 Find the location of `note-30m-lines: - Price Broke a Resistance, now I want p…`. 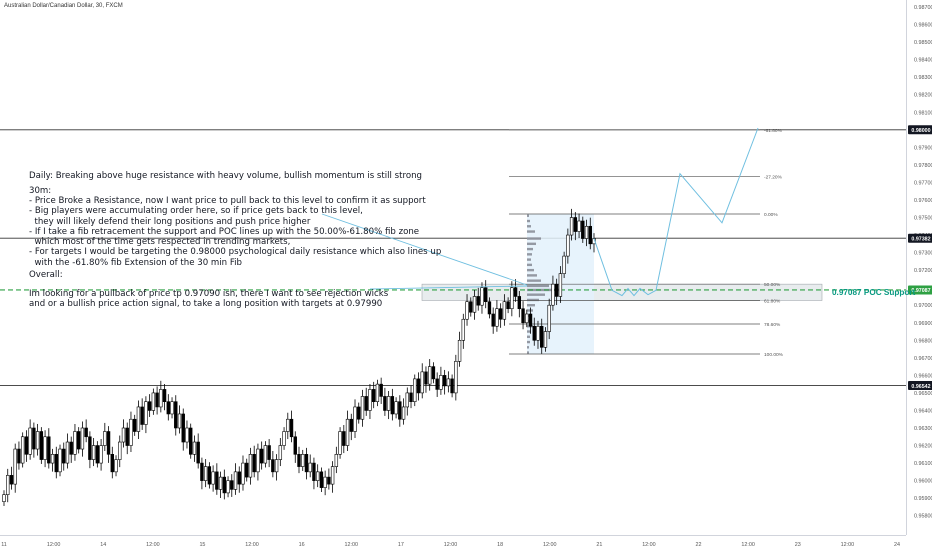

note-30m-lines: - Price Broke a Resistance, now I want p… is located at coordinates (235, 232).